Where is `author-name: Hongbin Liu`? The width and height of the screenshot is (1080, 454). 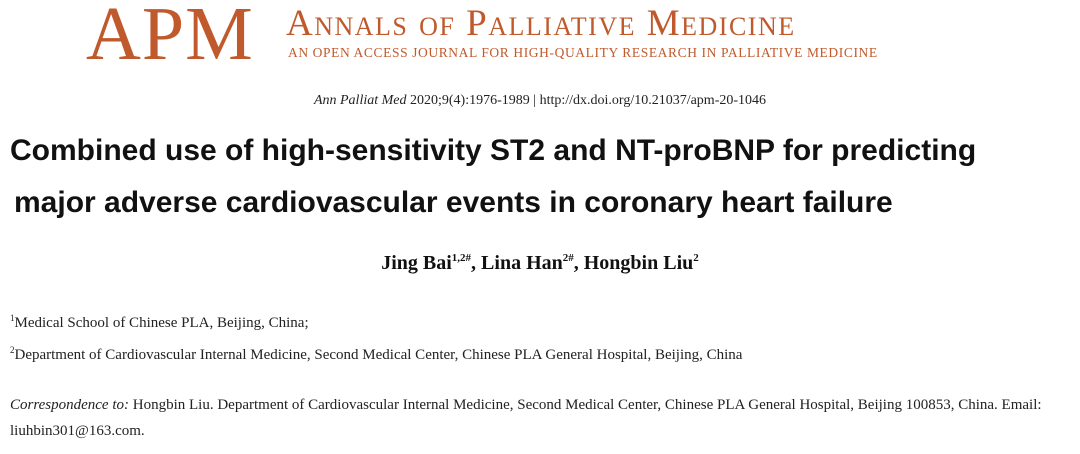
author-name: Hongbin Liu is located at coordinates (638, 263).